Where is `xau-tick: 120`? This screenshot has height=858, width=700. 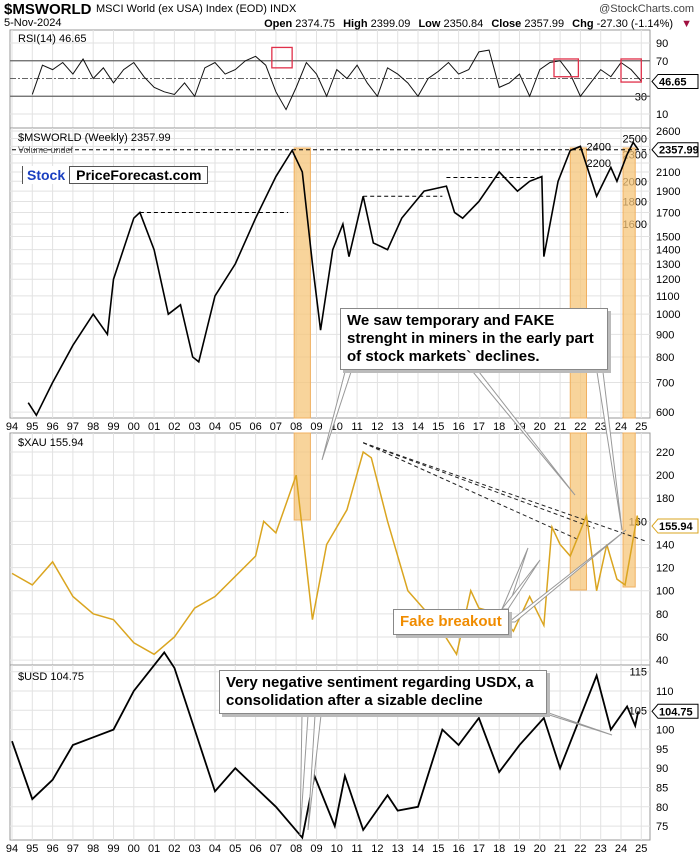 xau-tick: 120 is located at coordinates (665, 569).